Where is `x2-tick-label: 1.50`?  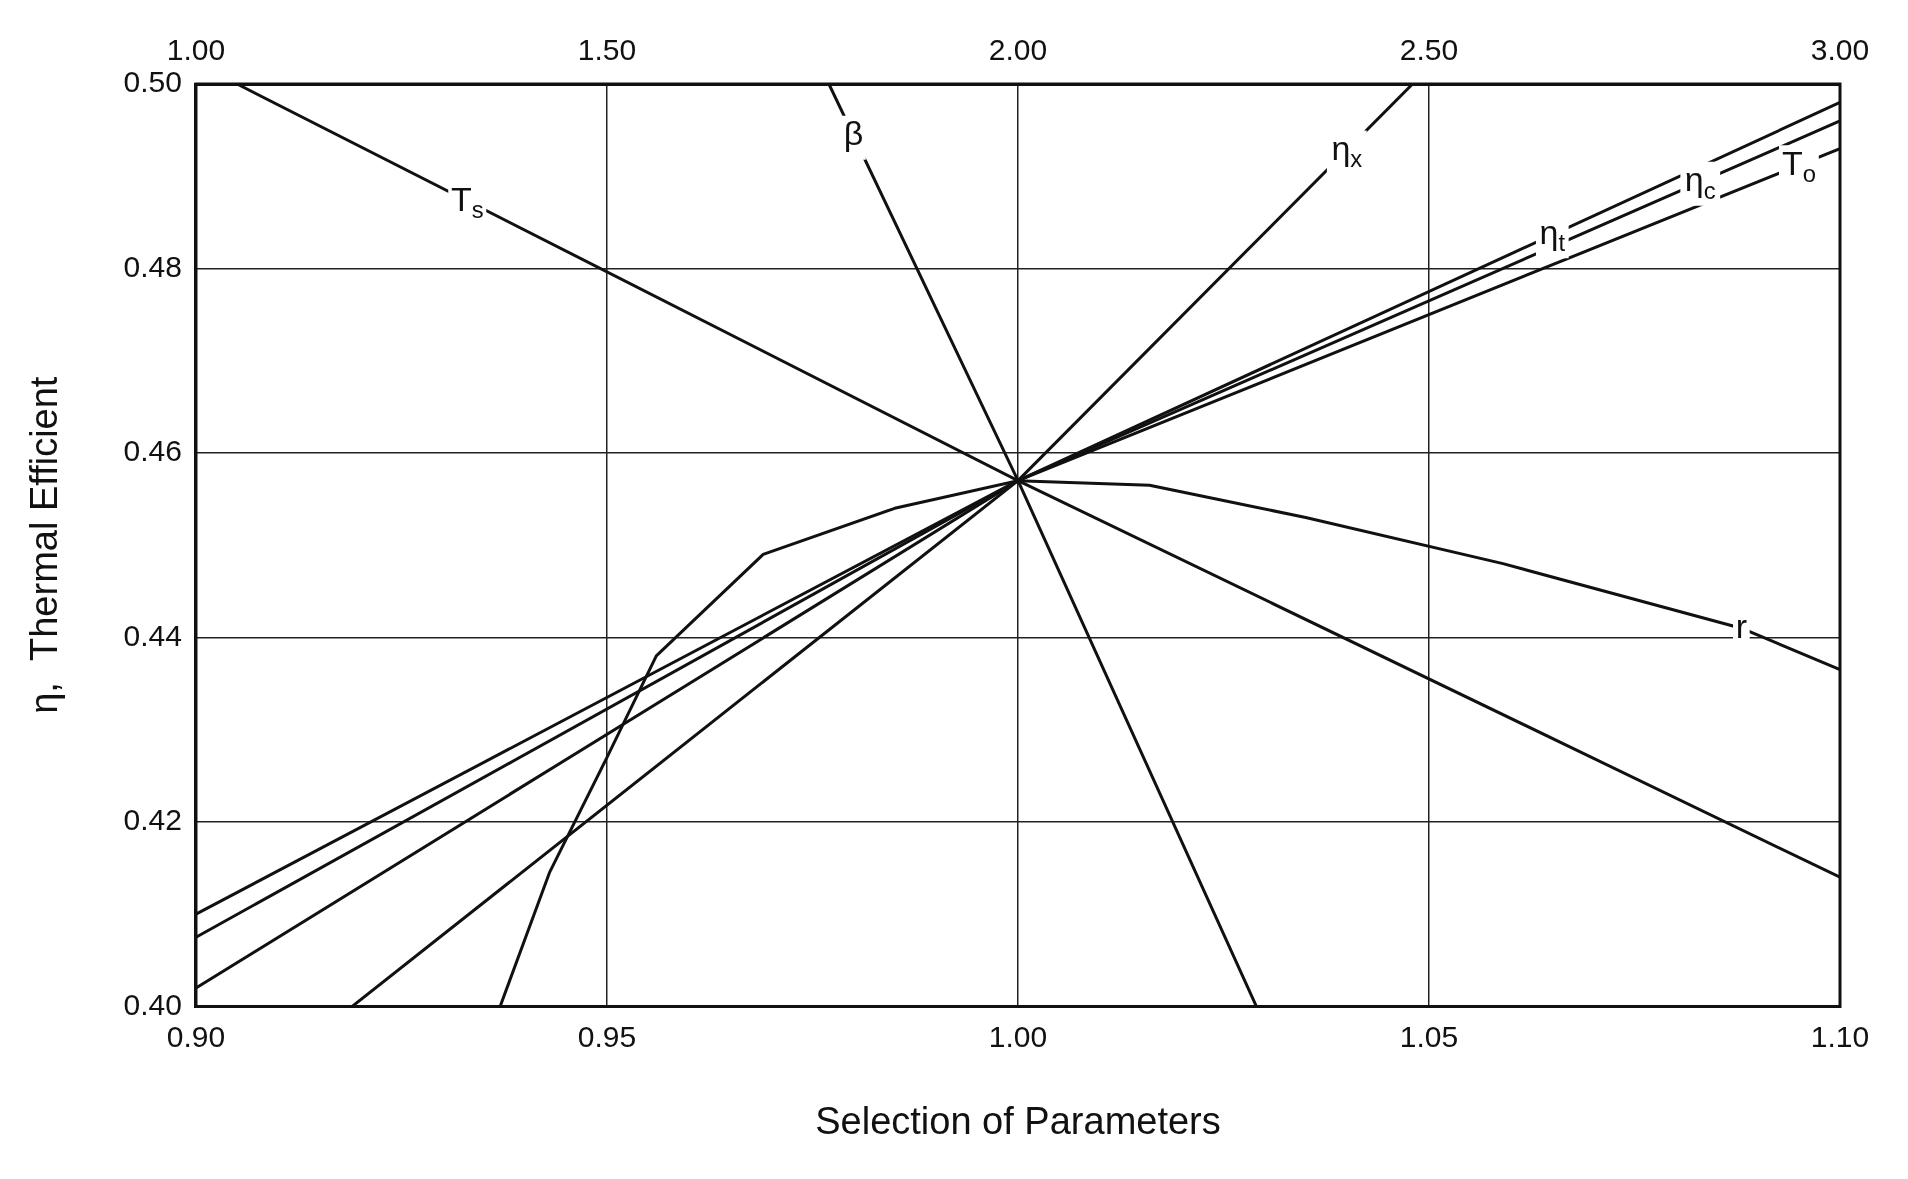
x2-tick-label: 1.50 is located at coordinates (607, 50).